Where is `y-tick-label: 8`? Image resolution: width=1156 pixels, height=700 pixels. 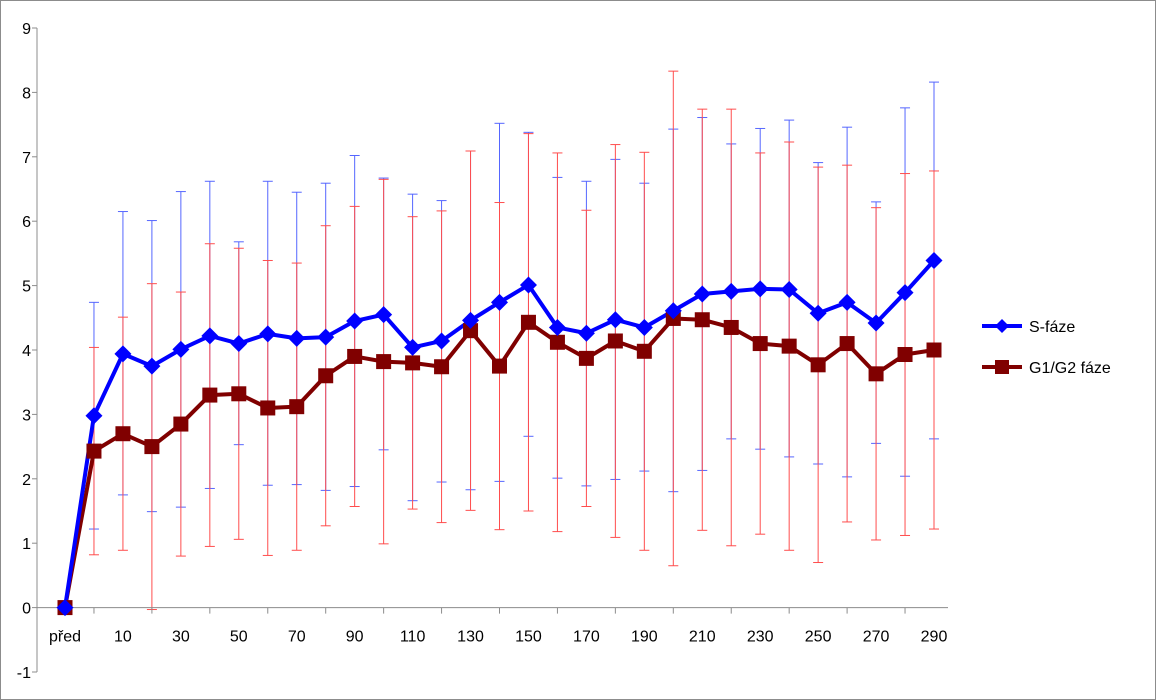
y-tick-label: 8 is located at coordinates (26, 93).